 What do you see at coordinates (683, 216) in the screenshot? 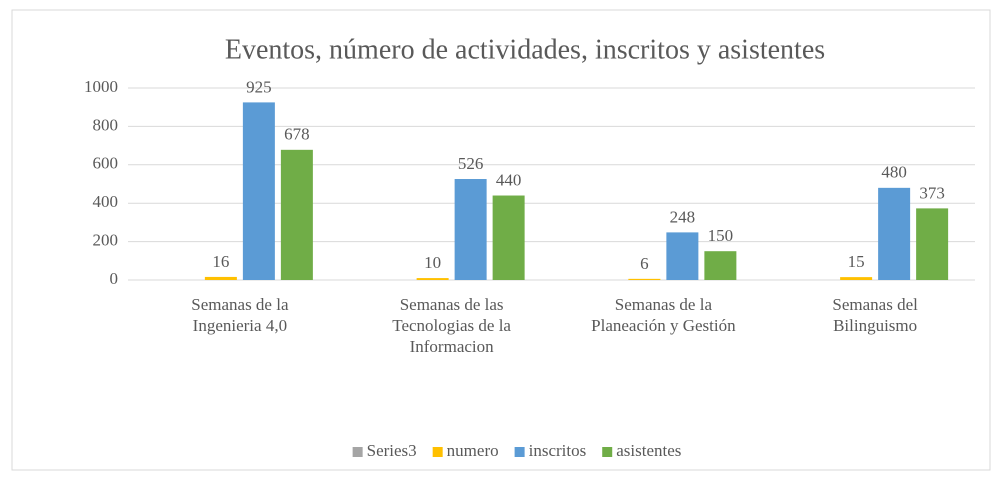
I see `data-label: 248` at bounding box center [683, 216].